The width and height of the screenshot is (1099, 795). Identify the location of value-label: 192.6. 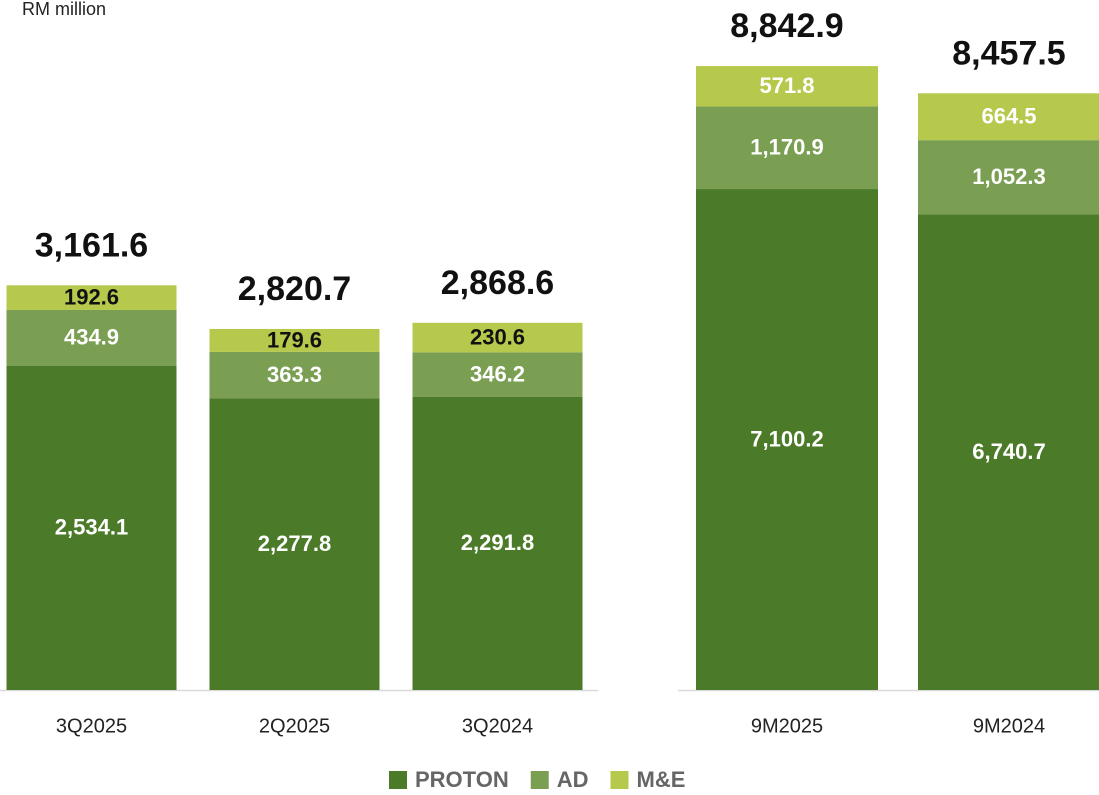
(91, 296).